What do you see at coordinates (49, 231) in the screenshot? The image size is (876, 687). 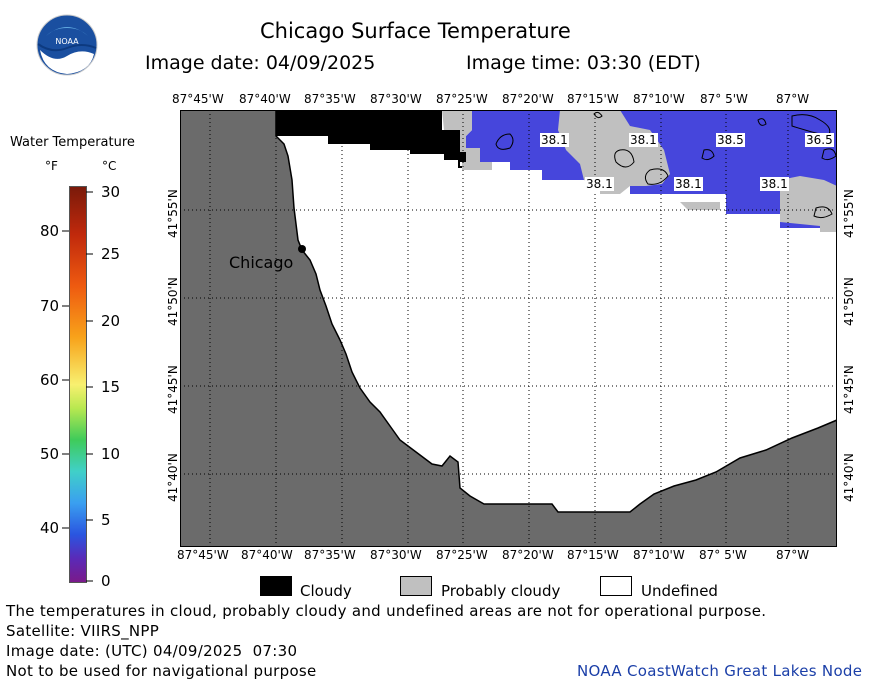 I see `f-tick: 80` at bounding box center [49, 231].